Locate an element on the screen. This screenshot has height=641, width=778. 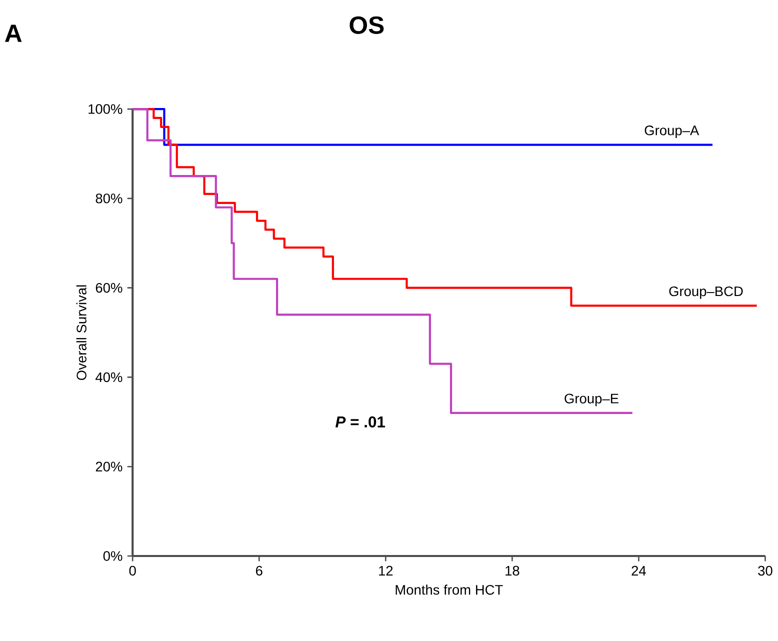
y-tick-label: 0% is located at coordinates (112, 555).